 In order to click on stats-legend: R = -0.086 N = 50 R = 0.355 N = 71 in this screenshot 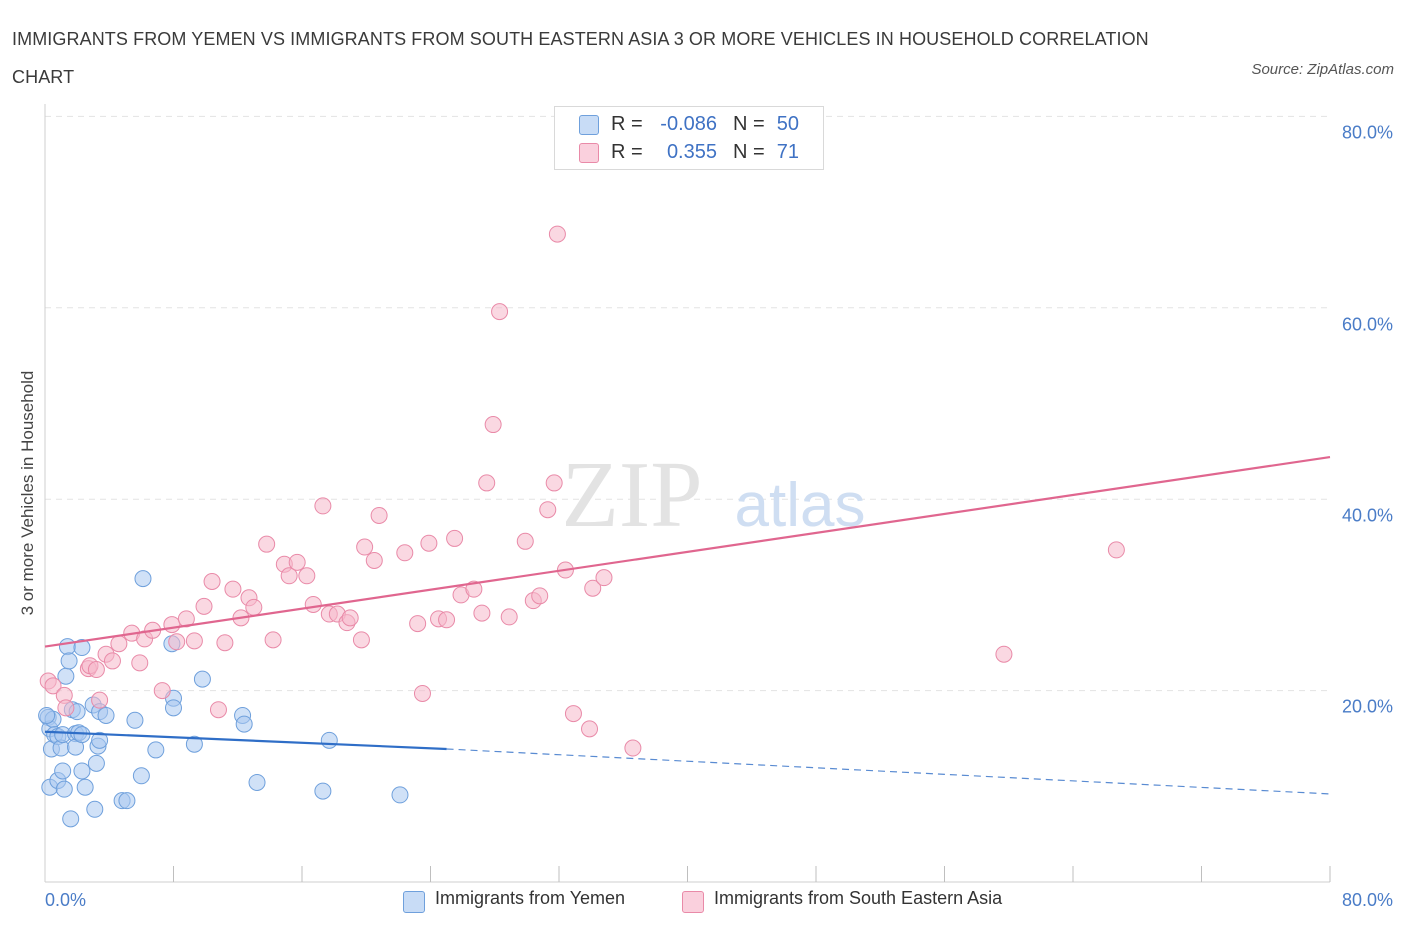, I will do `click(689, 138)`.